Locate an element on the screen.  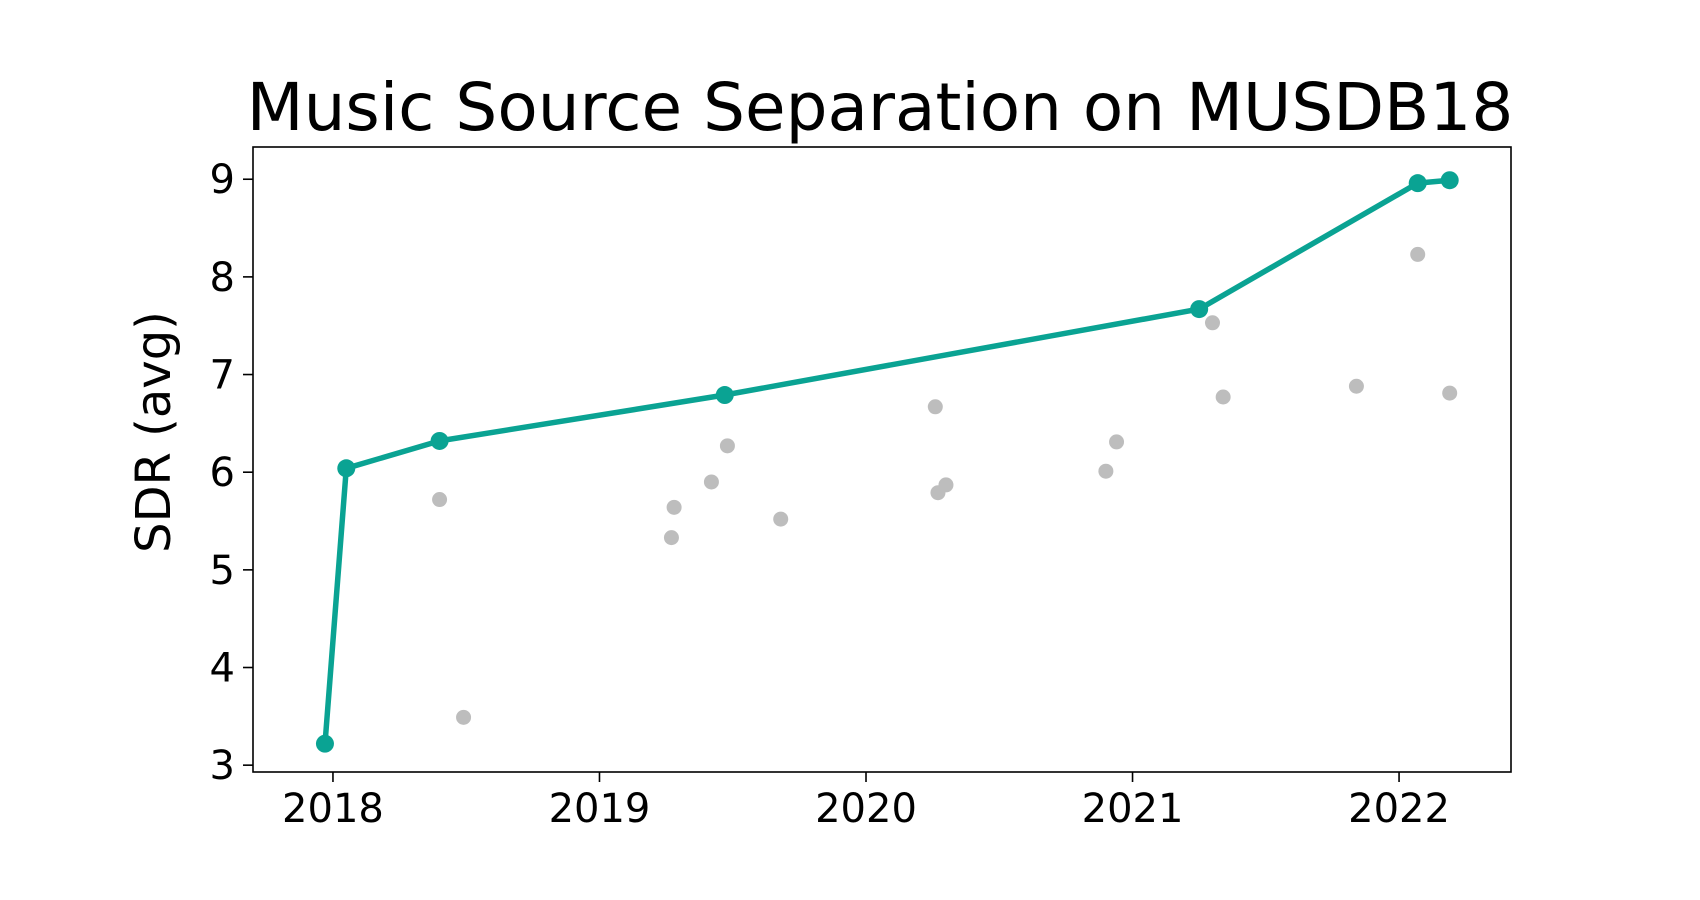
x-tick-label: 2020 is located at coordinates (866, 809).